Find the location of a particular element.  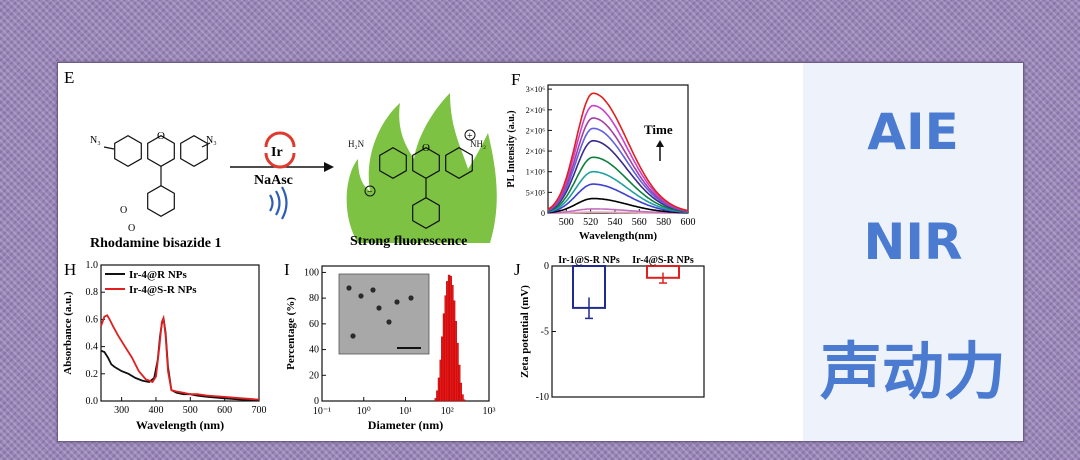

negative-charge-circle is located at coordinates (370, 191).